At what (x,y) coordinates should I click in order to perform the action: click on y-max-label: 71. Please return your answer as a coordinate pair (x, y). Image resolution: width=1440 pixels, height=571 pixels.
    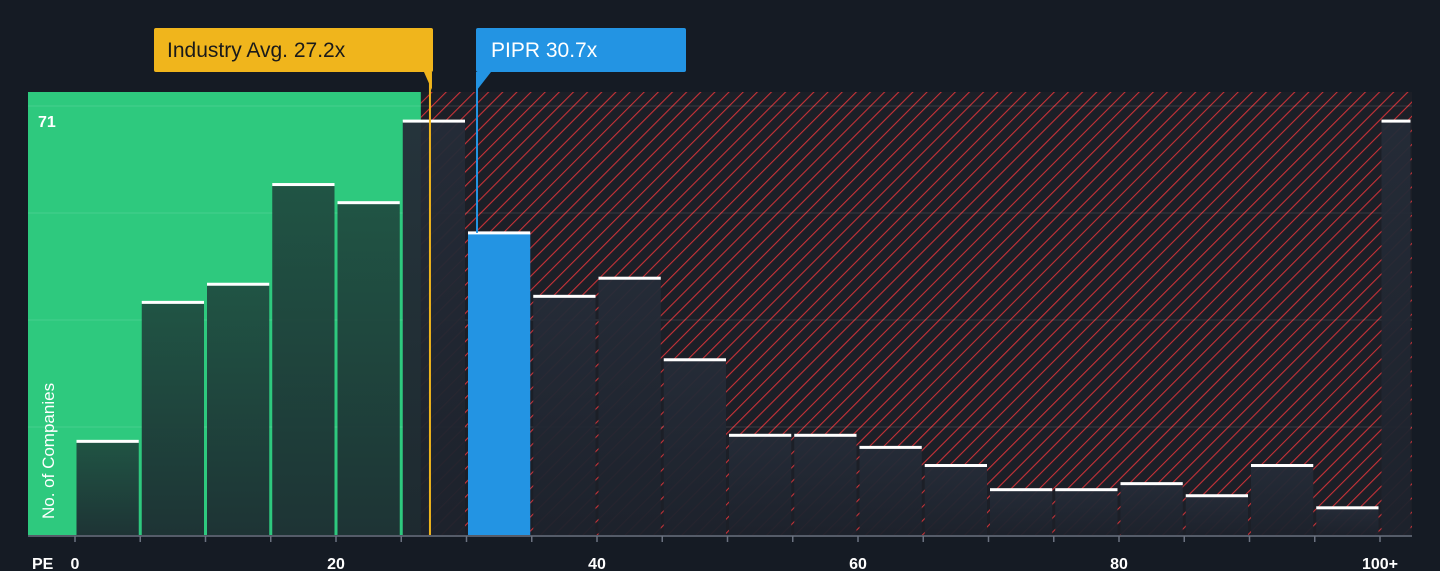
    Looking at the image, I should click on (47, 122).